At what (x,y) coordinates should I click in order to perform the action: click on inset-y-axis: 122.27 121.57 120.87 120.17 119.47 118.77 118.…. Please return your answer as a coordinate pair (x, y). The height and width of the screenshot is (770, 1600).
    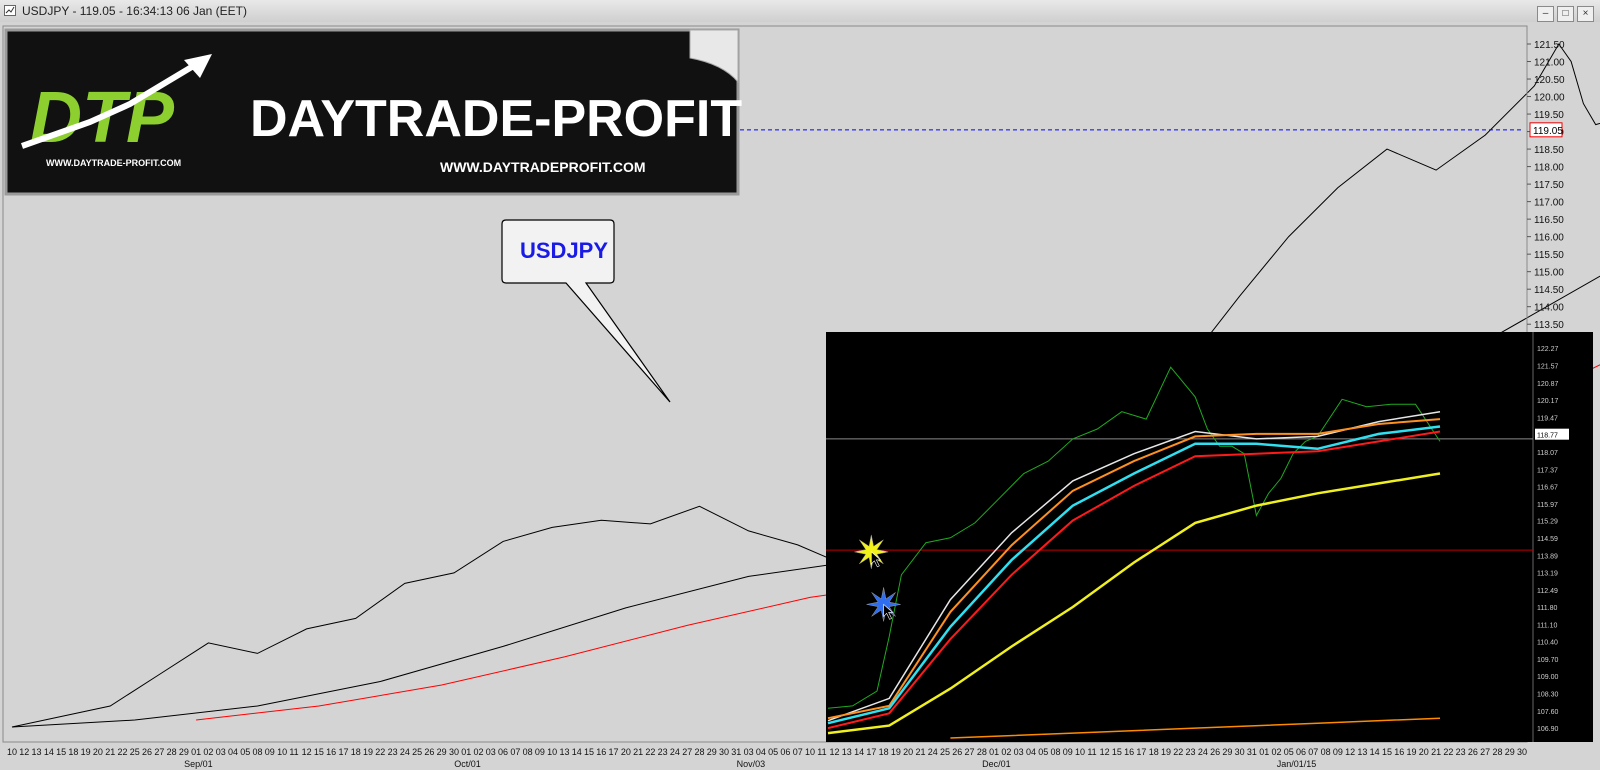
    Looking at the image, I should click on (1552, 539).